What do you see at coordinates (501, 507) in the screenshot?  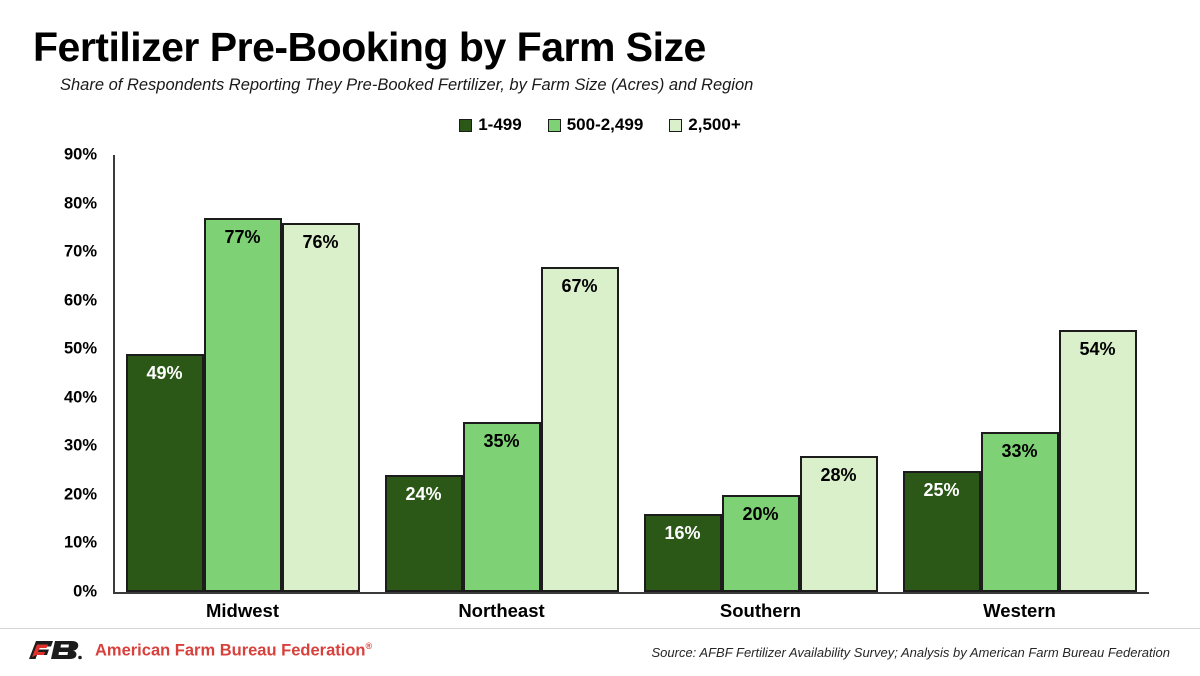 I see `bar: 35%` at bounding box center [501, 507].